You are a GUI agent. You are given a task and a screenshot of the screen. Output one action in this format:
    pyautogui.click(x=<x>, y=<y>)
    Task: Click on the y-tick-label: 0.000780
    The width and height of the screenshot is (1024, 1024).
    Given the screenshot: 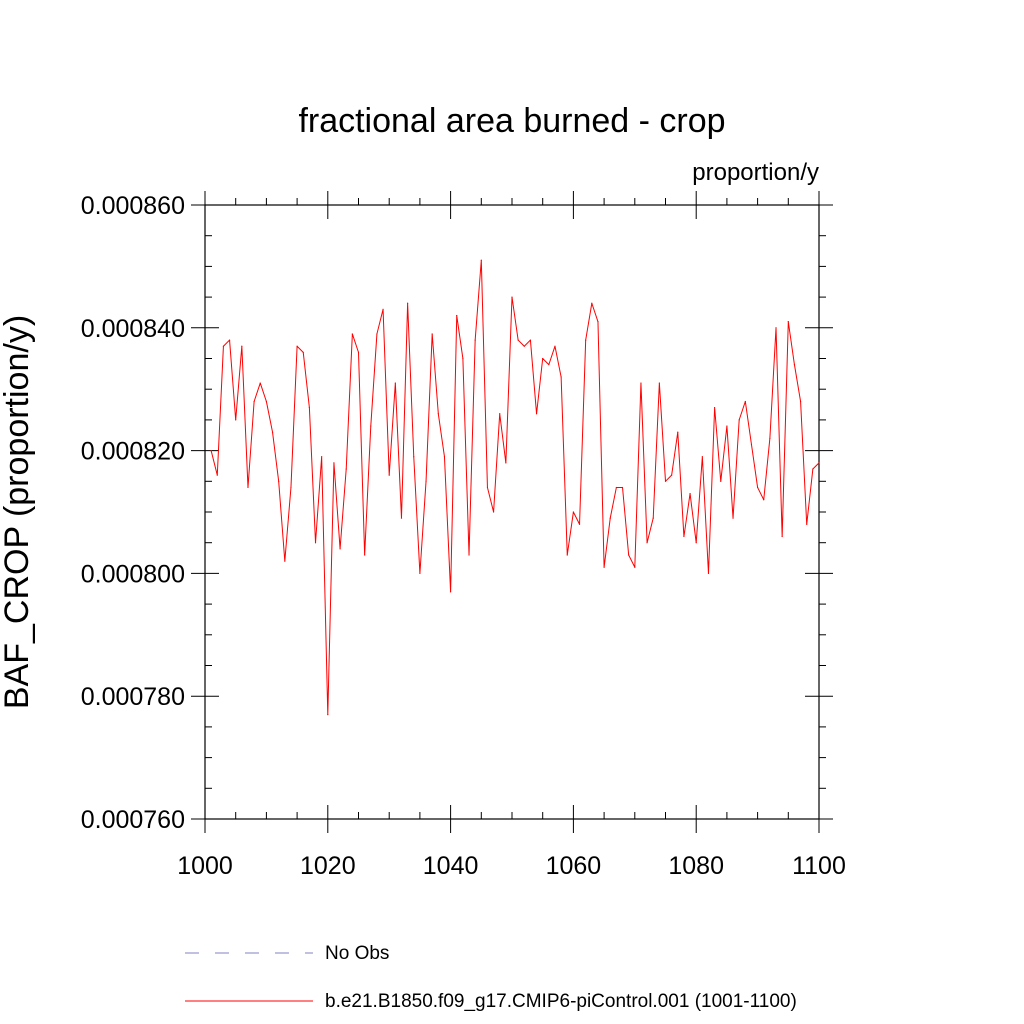 What is the action you would take?
    pyautogui.click(x=133, y=697)
    